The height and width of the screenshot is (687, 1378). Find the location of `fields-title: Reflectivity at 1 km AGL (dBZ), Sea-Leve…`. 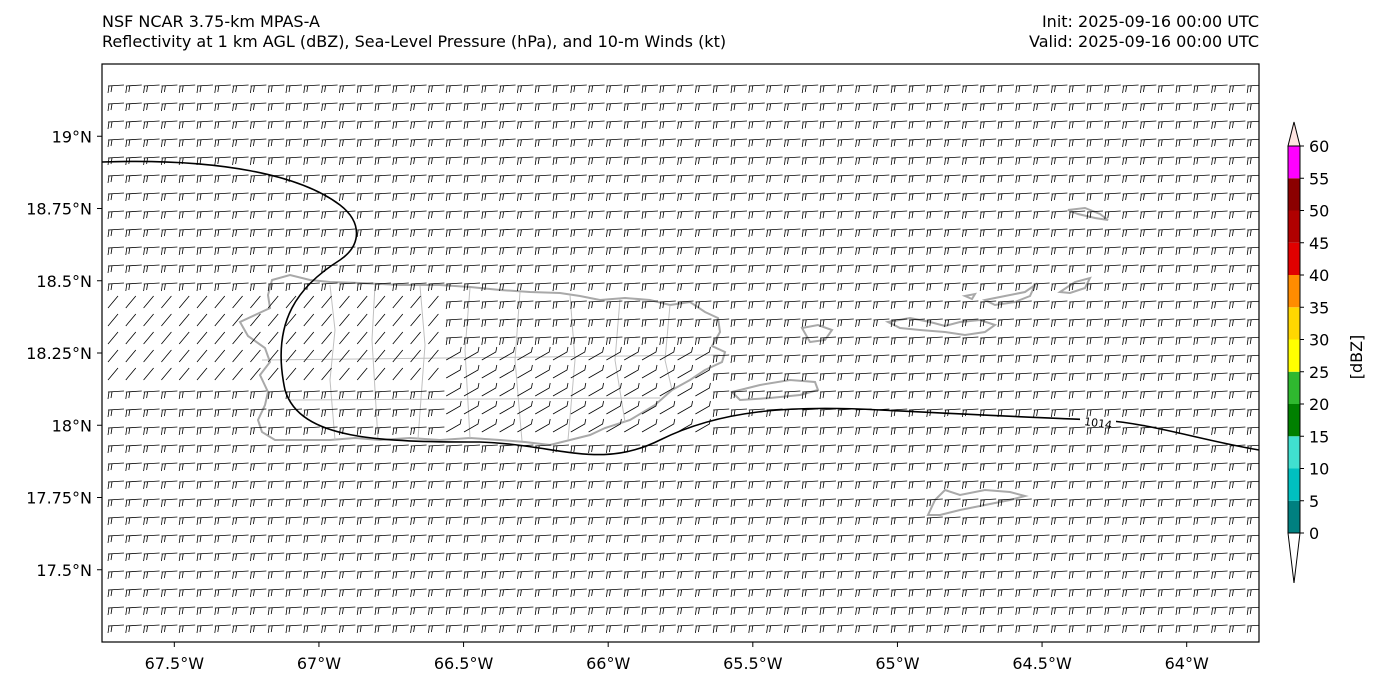

fields-title: Reflectivity at 1 km AGL (dBZ), Sea-Leve… is located at coordinates (414, 41).